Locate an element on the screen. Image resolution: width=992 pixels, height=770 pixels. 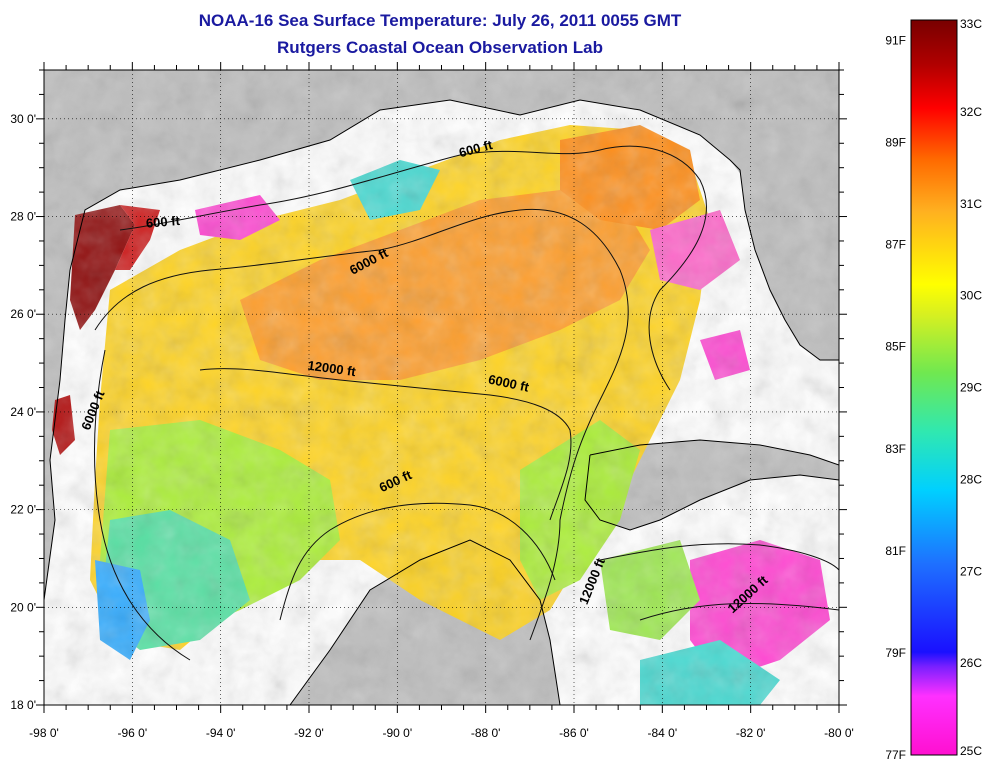
longitude-label: -92 0' is located at coordinates (309, 733).